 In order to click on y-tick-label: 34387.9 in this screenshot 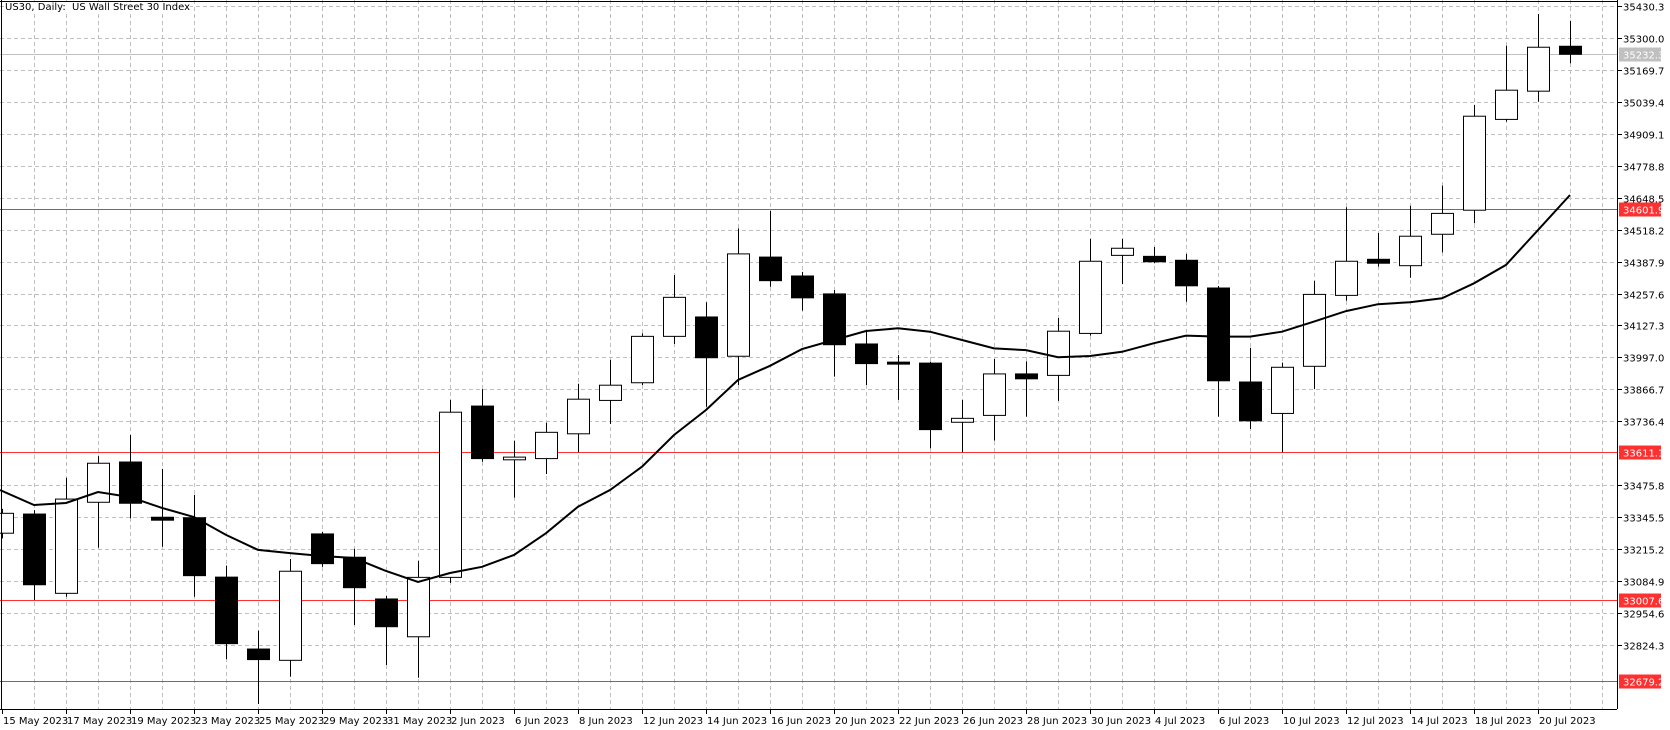, I will do `click(1643, 264)`.